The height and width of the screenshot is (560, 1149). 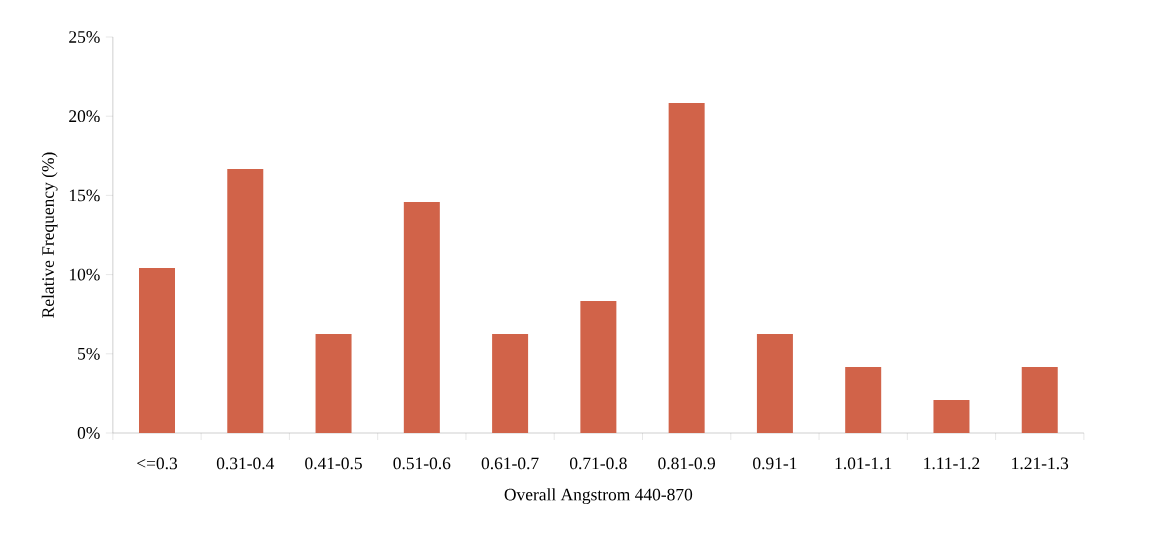 What do you see at coordinates (598, 496) in the screenshot?
I see `x-axis-title: Overall Angstrom 440-870` at bounding box center [598, 496].